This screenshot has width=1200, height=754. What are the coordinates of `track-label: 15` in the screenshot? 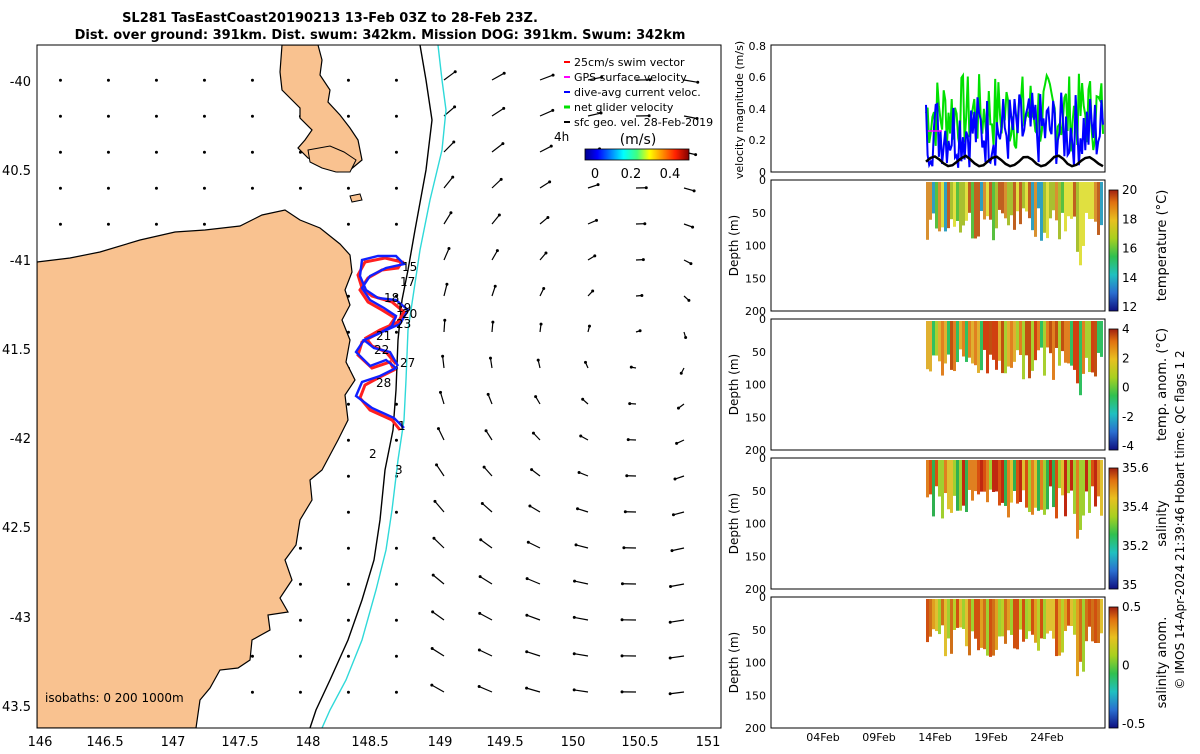 It's located at (409, 267).